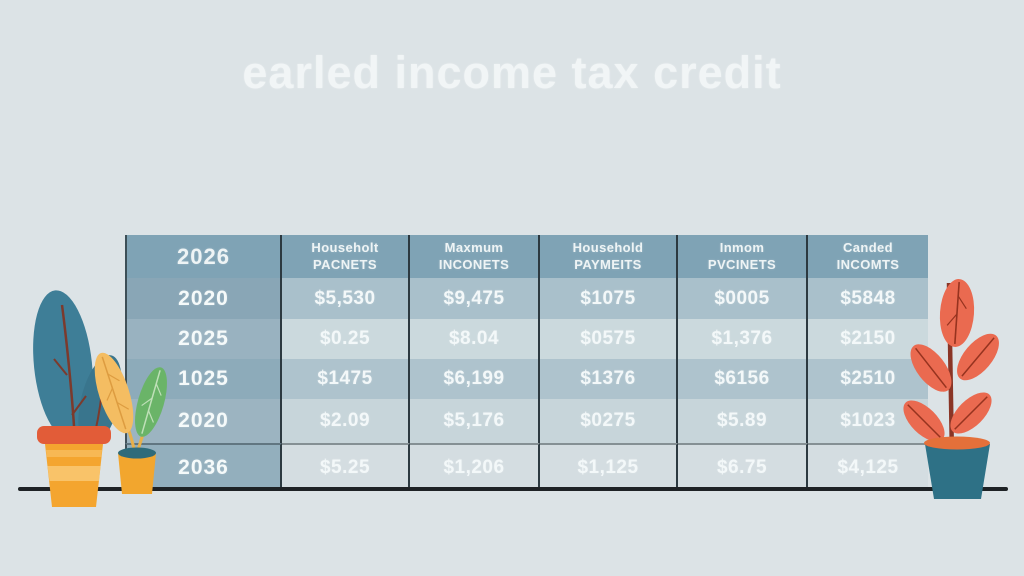  Describe the element at coordinates (868, 339) in the screenshot. I see `table-cell: $2150` at that location.